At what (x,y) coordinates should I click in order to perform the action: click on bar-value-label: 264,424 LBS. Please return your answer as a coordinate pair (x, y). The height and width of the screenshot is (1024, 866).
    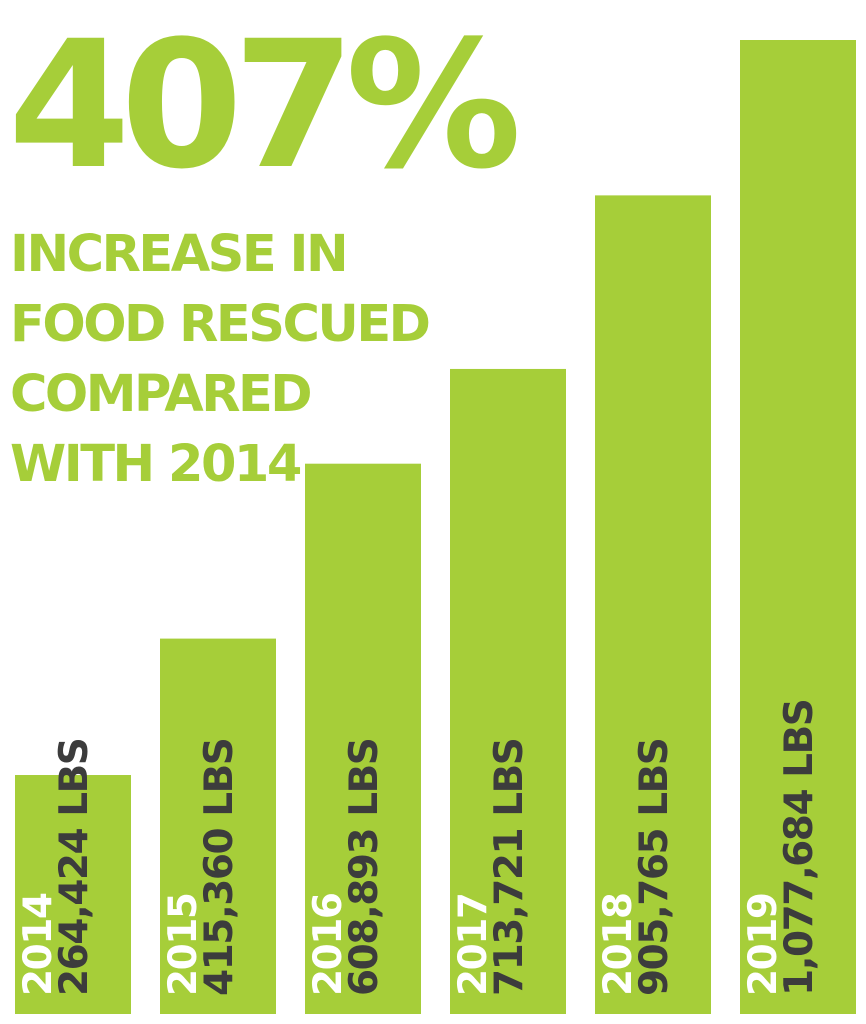
    Looking at the image, I should click on (74, 867).